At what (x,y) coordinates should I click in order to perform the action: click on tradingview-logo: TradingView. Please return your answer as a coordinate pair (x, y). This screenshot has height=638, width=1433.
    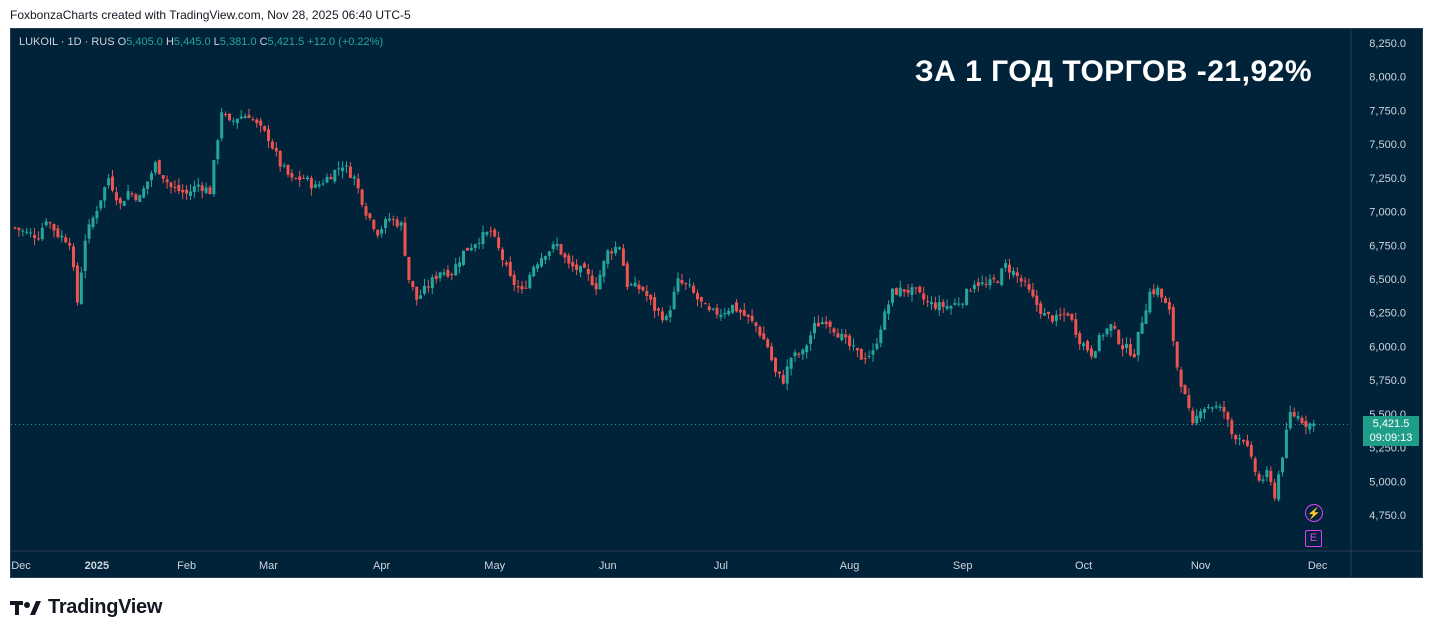
    Looking at the image, I should click on (86, 607).